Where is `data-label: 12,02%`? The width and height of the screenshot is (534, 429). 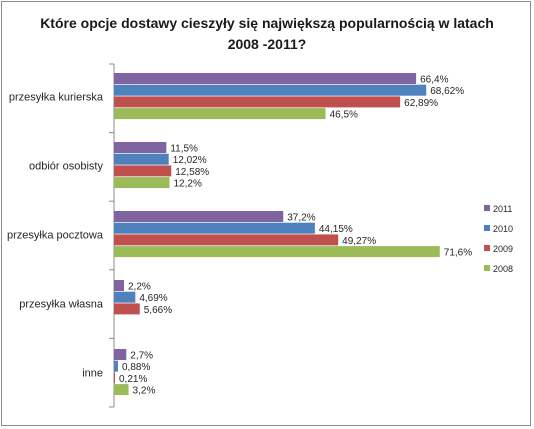
data-label: 12,02% is located at coordinates (190, 160).